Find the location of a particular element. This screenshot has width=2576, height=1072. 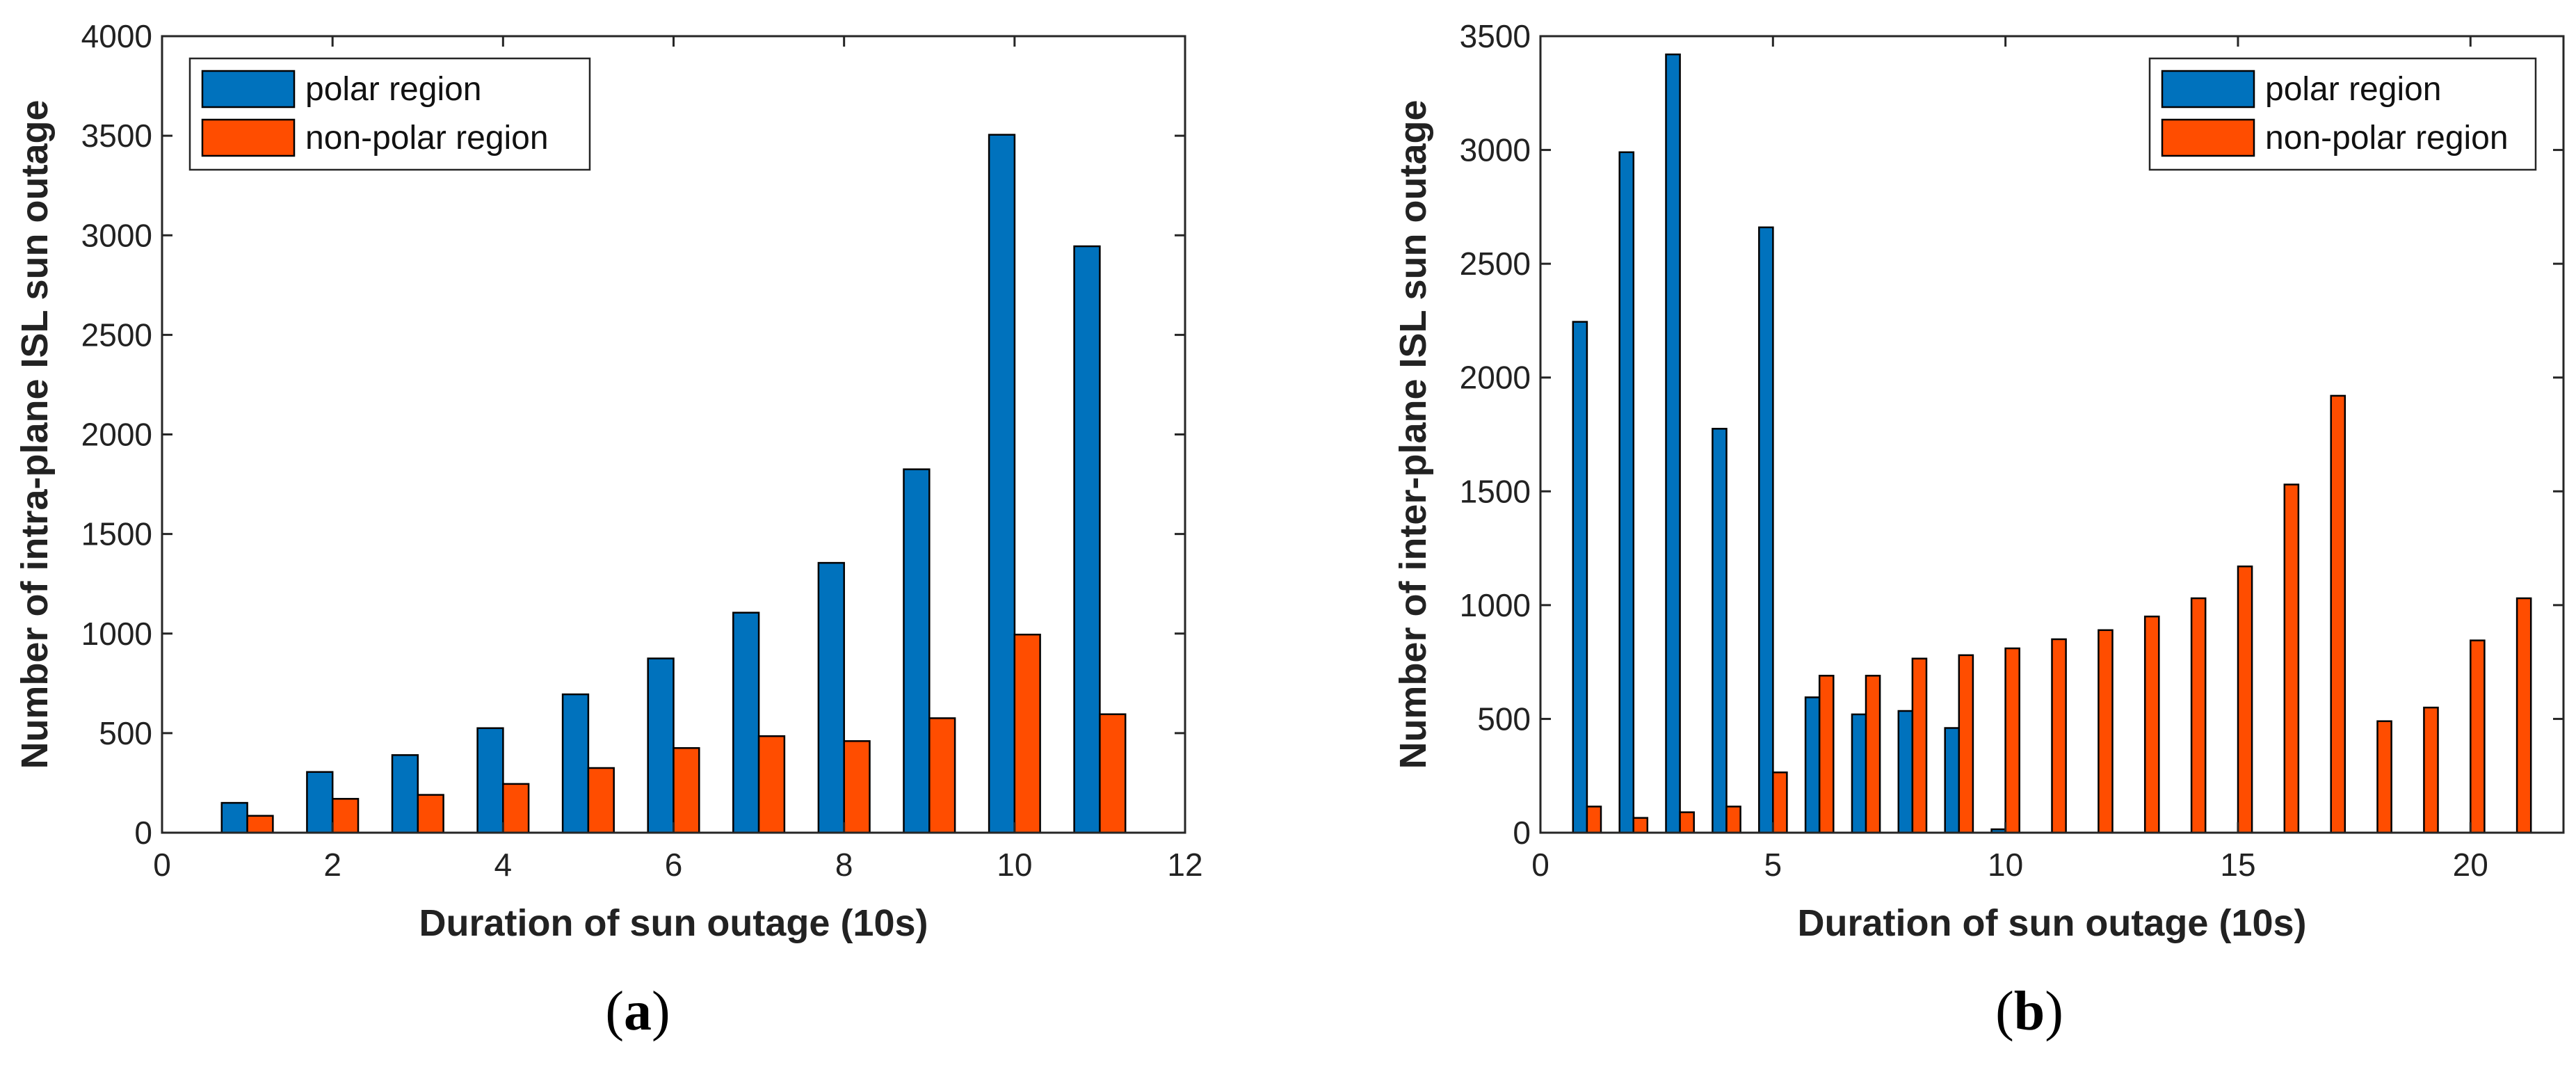

x-tick-label: 4 is located at coordinates (504, 865).